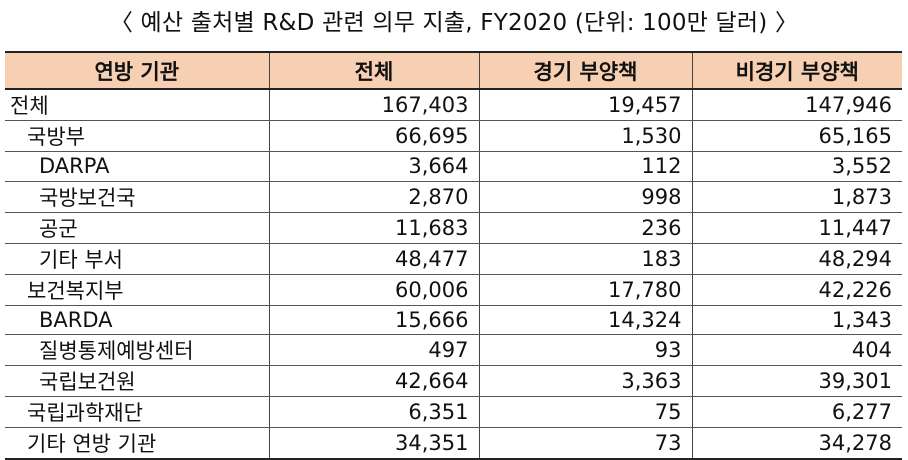  Describe the element at coordinates (585, 443) in the screenshot. I see `stimulus-cell: 73` at that location.